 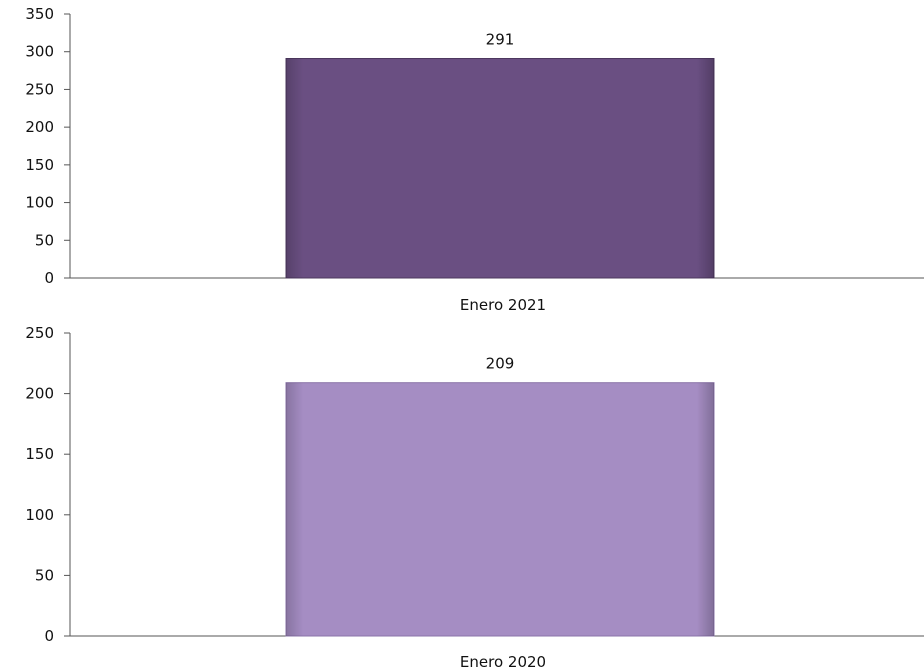 What do you see at coordinates (39, 52) in the screenshot?
I see `y-tick-label: 300` at bounding box center [39, 52].